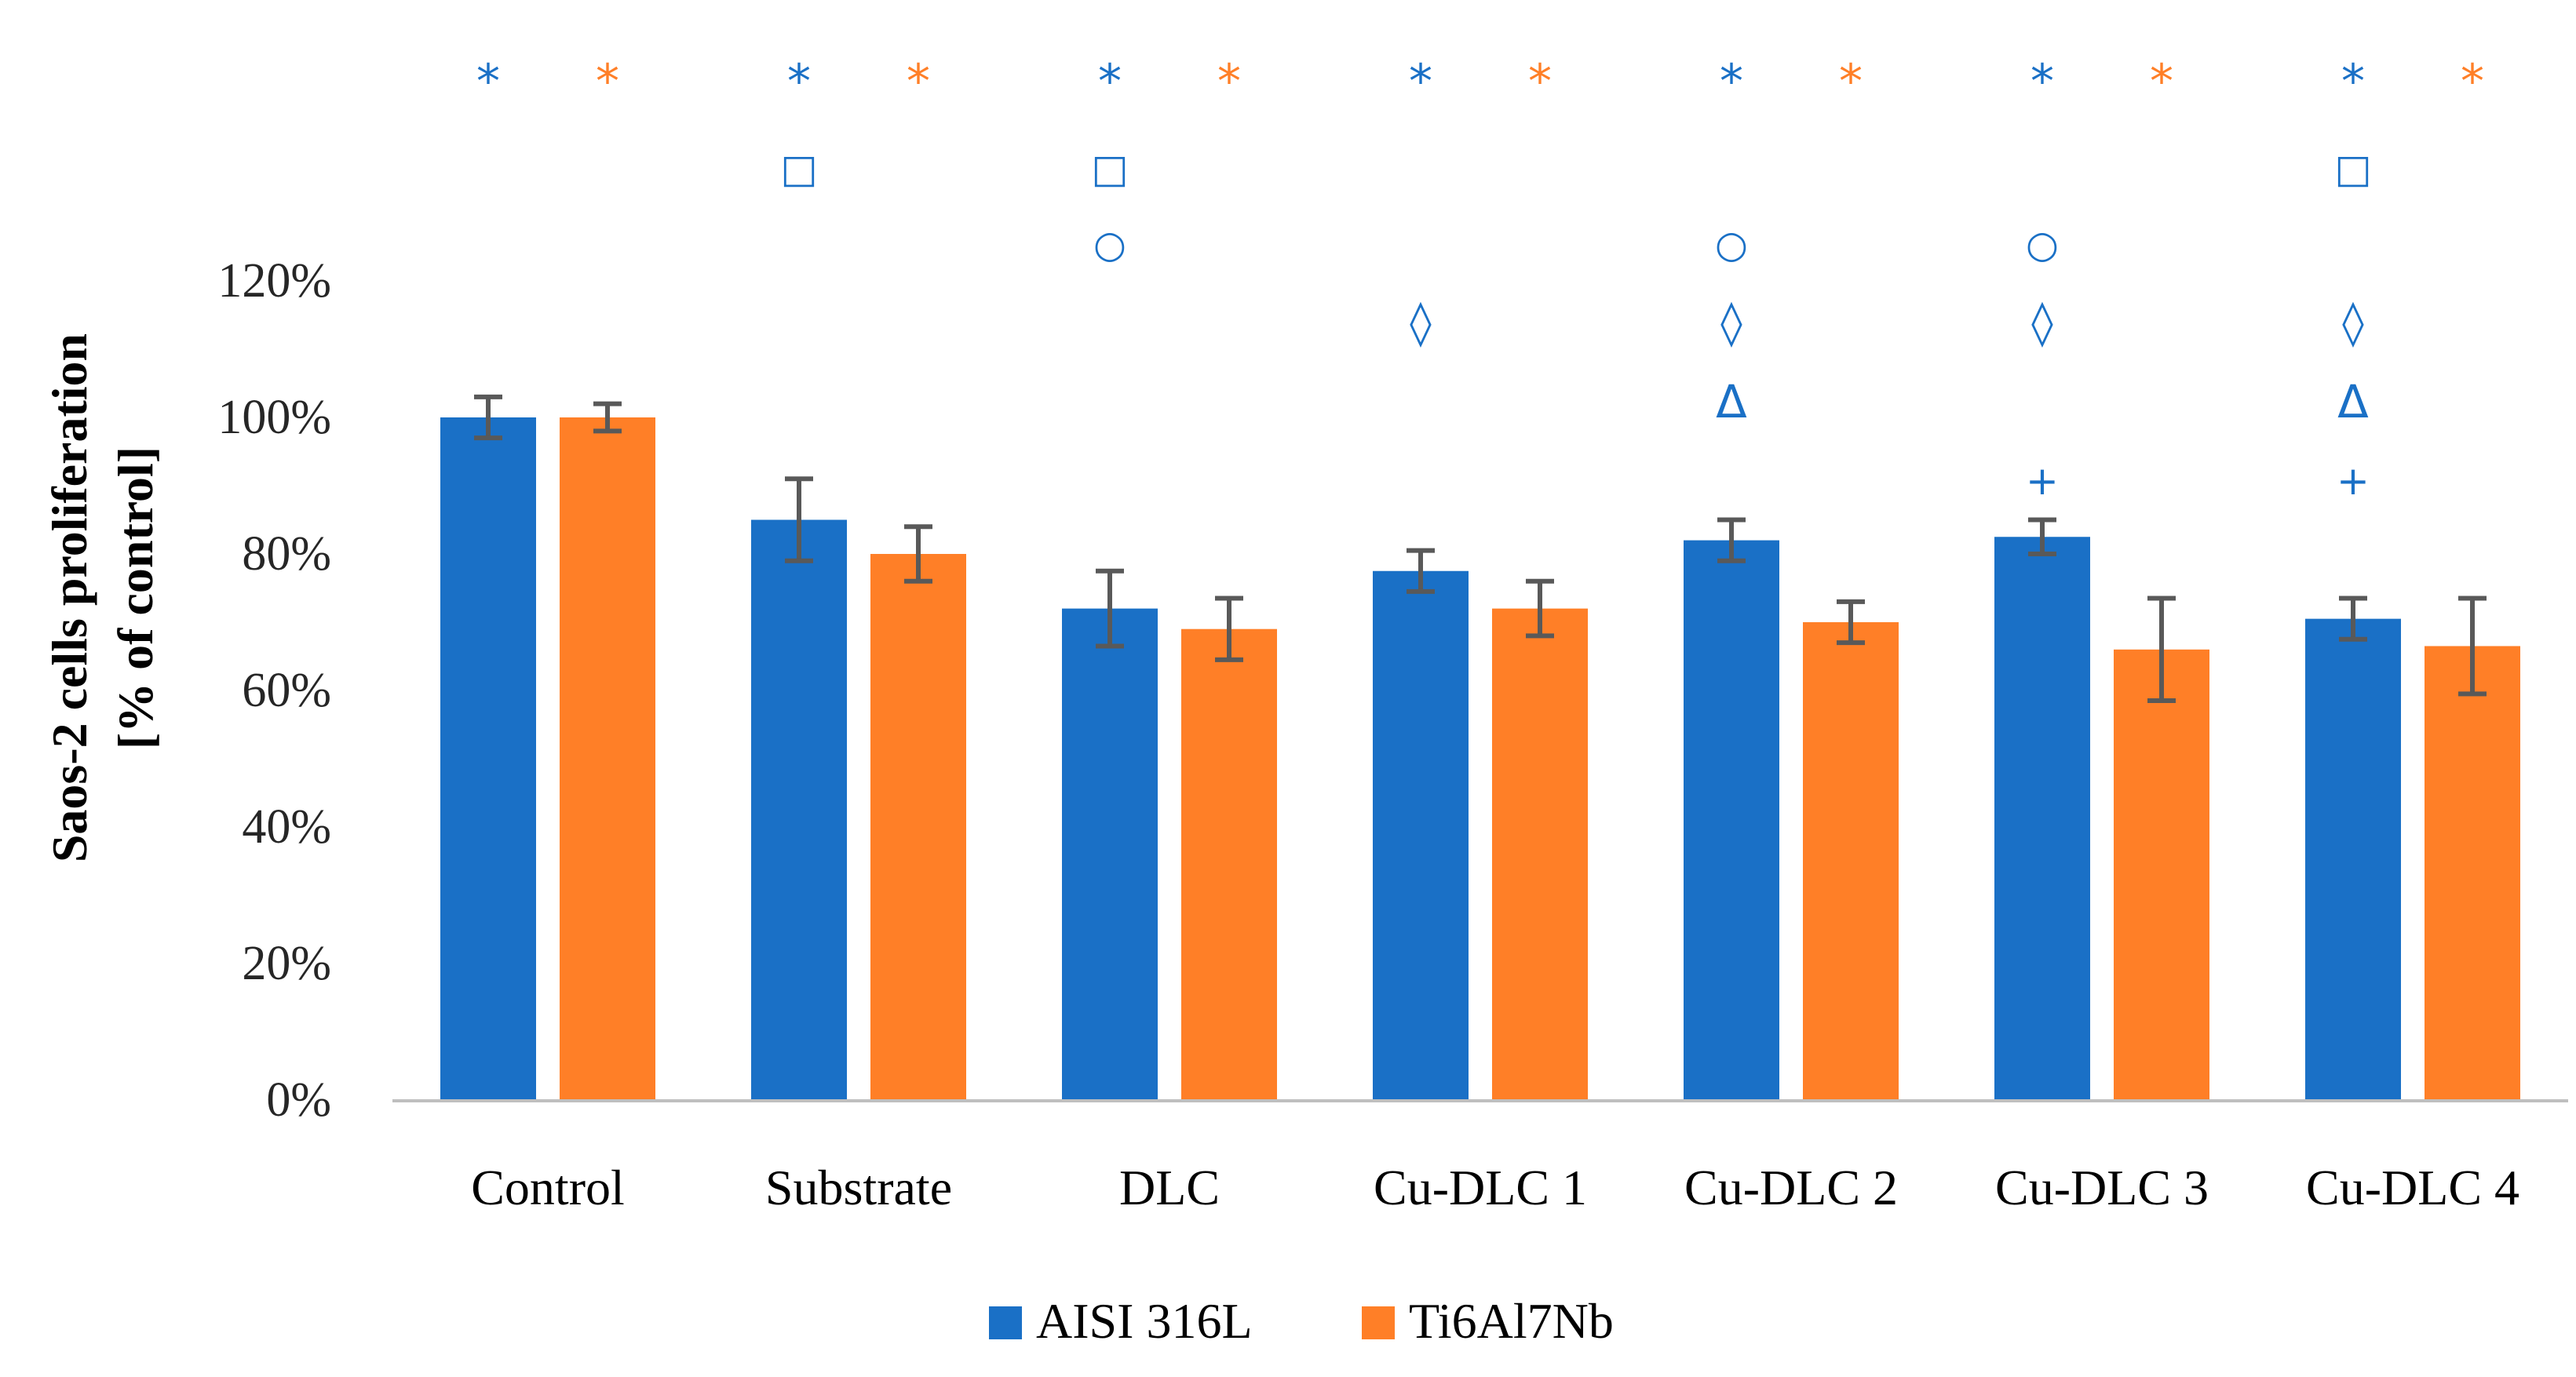  I want to click on x-category-label: Cu-DLC 3, so click(2102, 1187).